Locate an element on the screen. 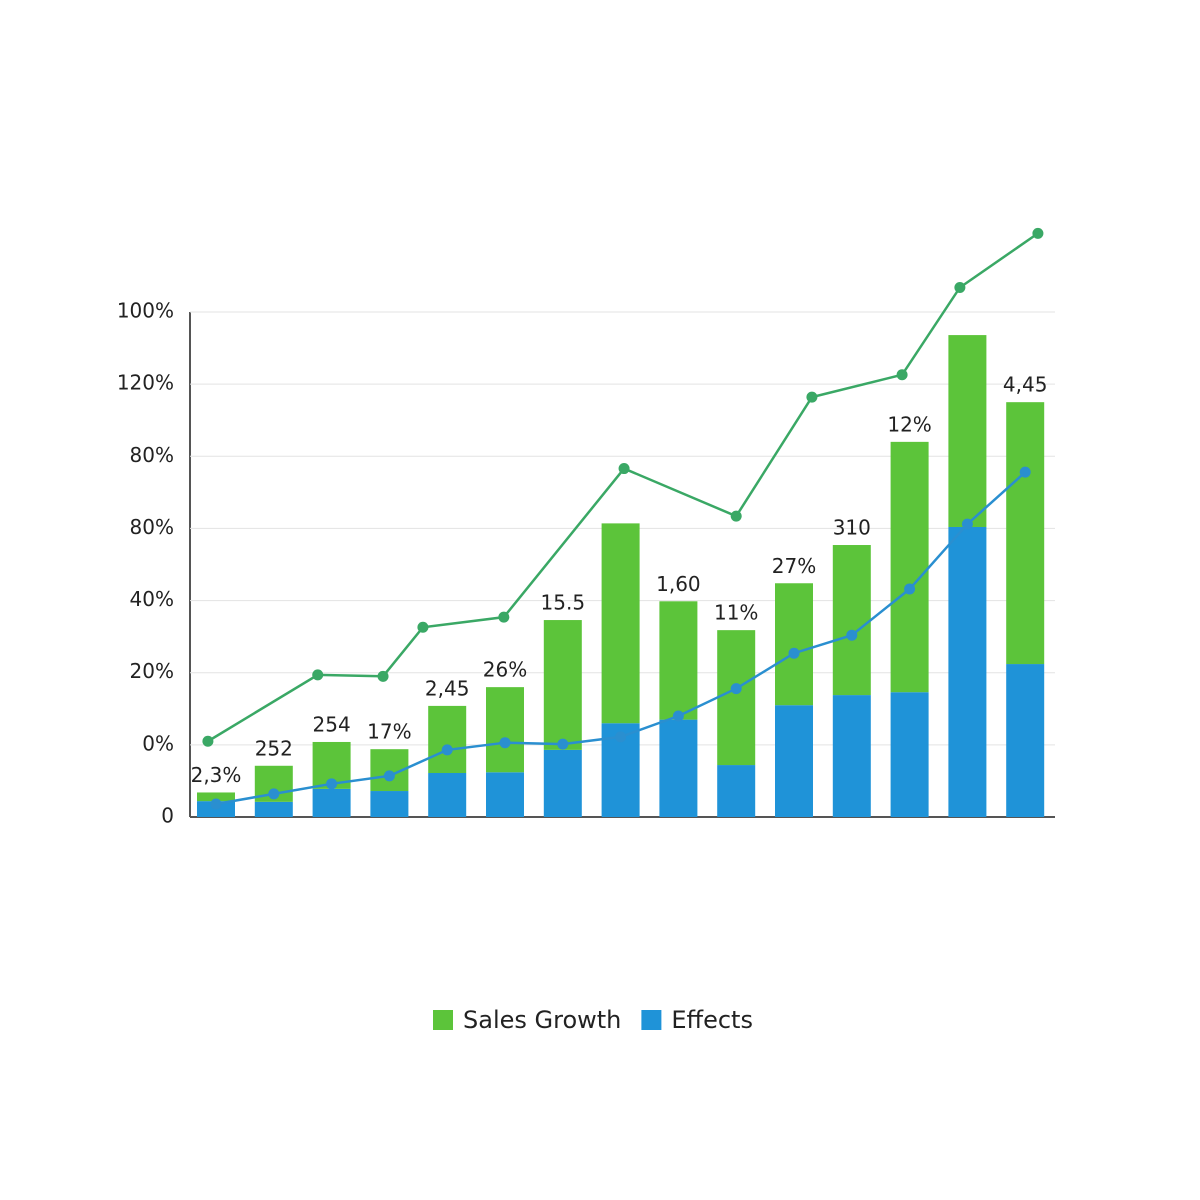 This screenshot has width=1200, height=1200. y-tick-label: 40% is located at coordinates (152, 599).